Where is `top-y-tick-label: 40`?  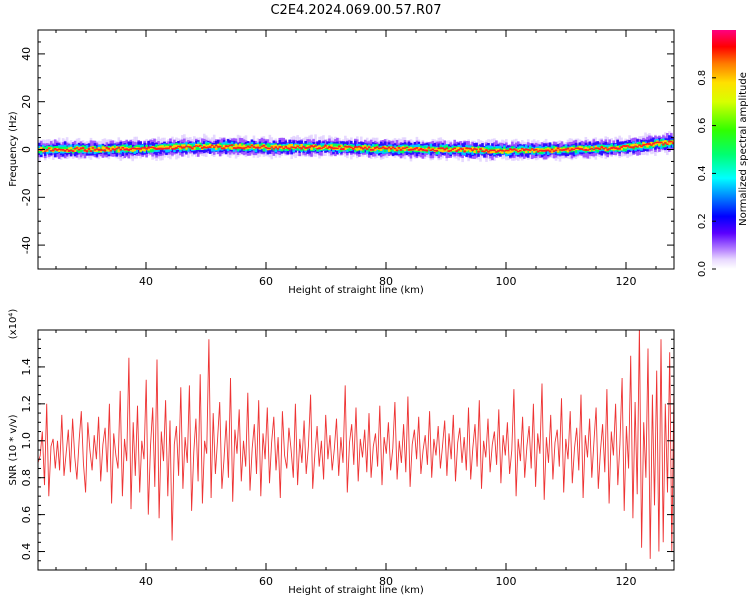 top-y-tick-label: 40 is located at coordinates (26, 54).